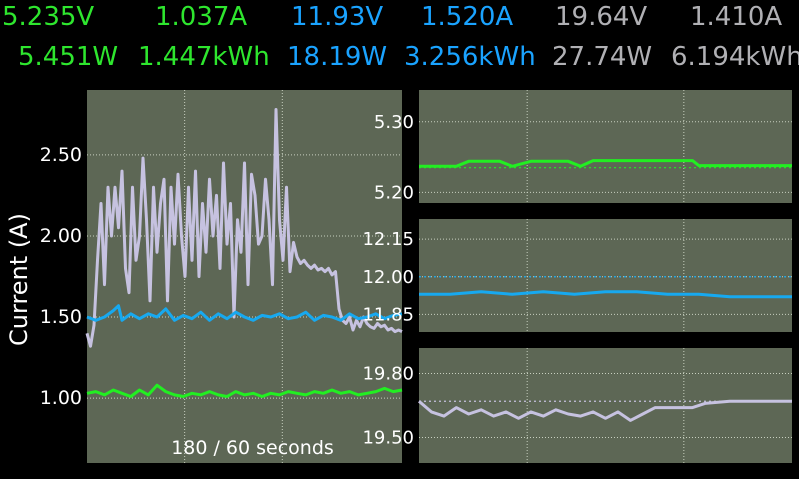 Image resolution: width=799 pixels, height=479 pixels. I want to click on rail2-current: 1.520A, so click(467, 17).